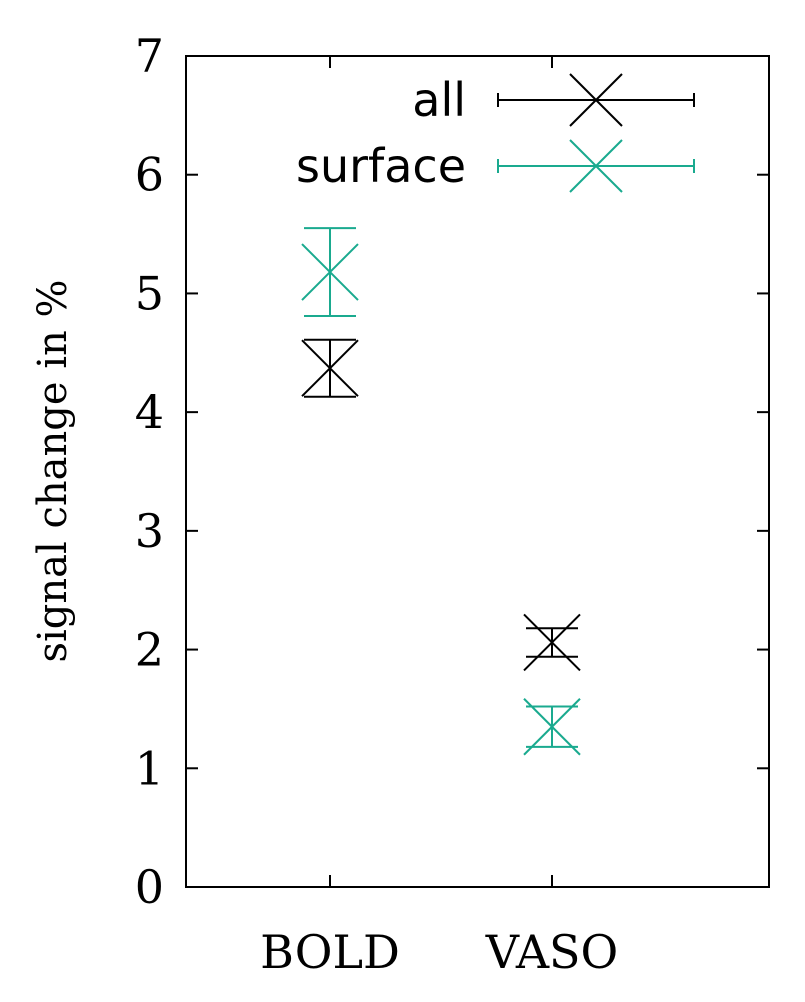 The image size is (805, 1002). I want to click on data-point-surface-vaso, so click(552, 727).